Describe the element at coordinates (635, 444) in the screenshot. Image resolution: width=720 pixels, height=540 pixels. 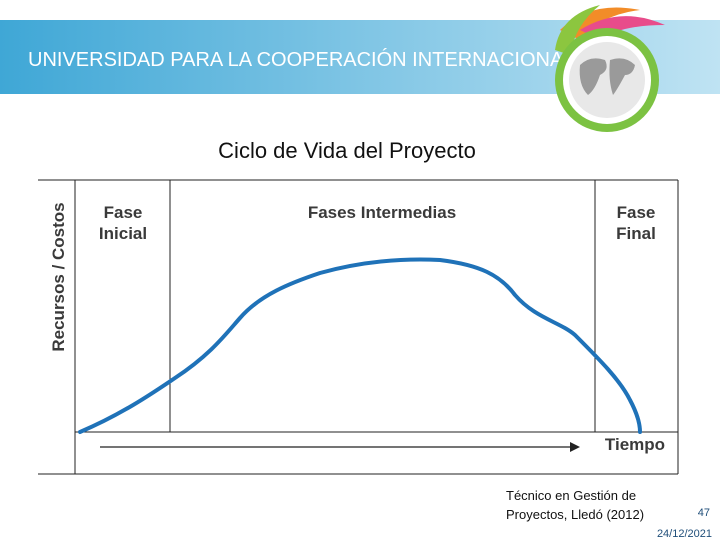
I see `x-axis-label: Tiempo` at that location.